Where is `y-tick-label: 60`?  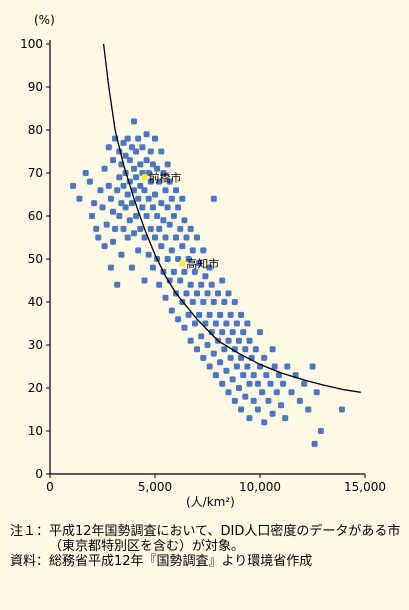 y-tick-label: 60 is located at coordinates (35, 216).